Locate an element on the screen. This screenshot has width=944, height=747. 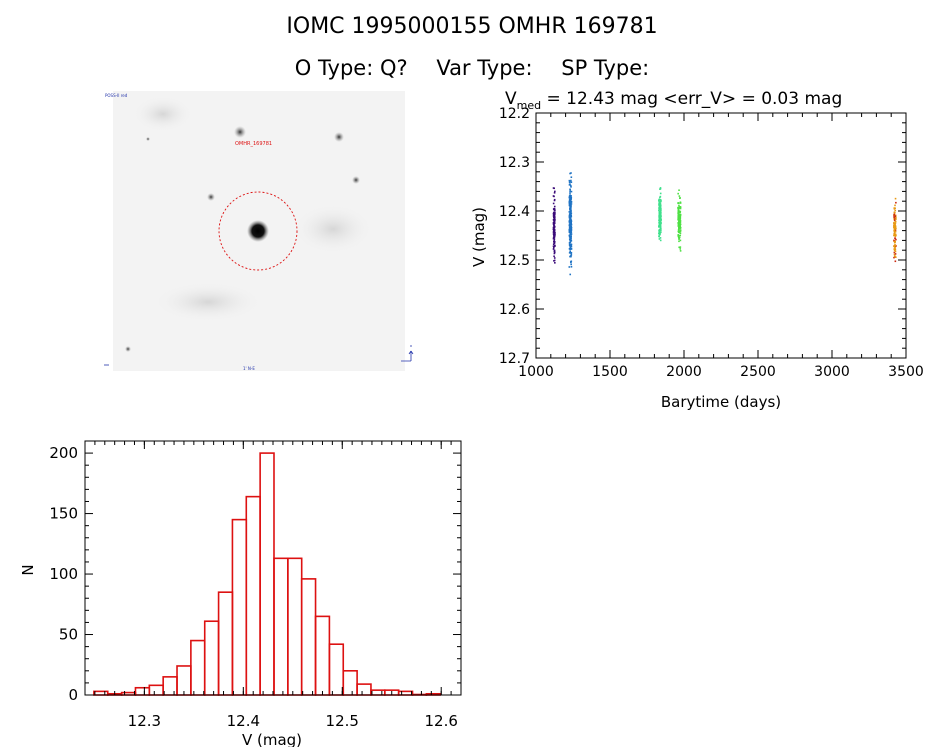
y-tick-label: 12.7 is located at coordinates (514, 359).